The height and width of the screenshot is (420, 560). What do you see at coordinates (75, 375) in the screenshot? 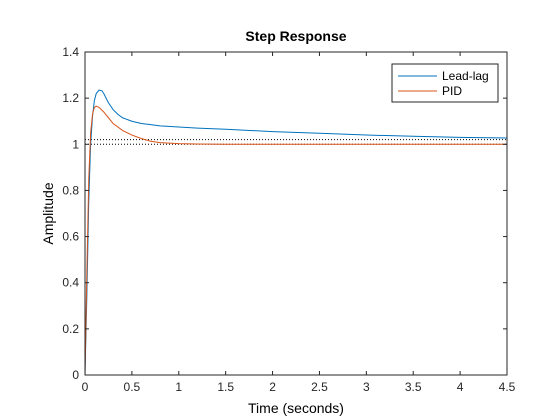
I see `y-tick-label: 0` at bounding box center [75, 375].